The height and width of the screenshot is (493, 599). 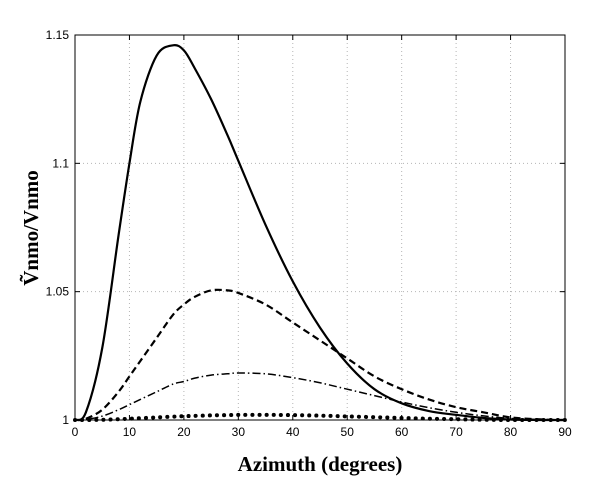 What do you see at coordinates (60, 163) in the screenshot?
I see `y-tick-label: 1.1` at bounding box center [60, 163].